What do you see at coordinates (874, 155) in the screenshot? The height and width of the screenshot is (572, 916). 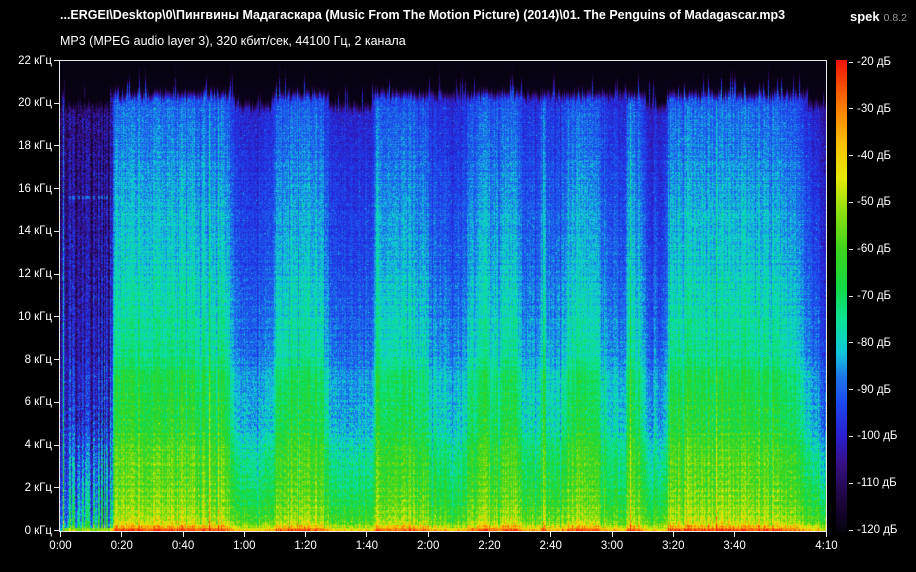 I see `db-tick-label: -40 дБ` at bounding box center [874, 155].